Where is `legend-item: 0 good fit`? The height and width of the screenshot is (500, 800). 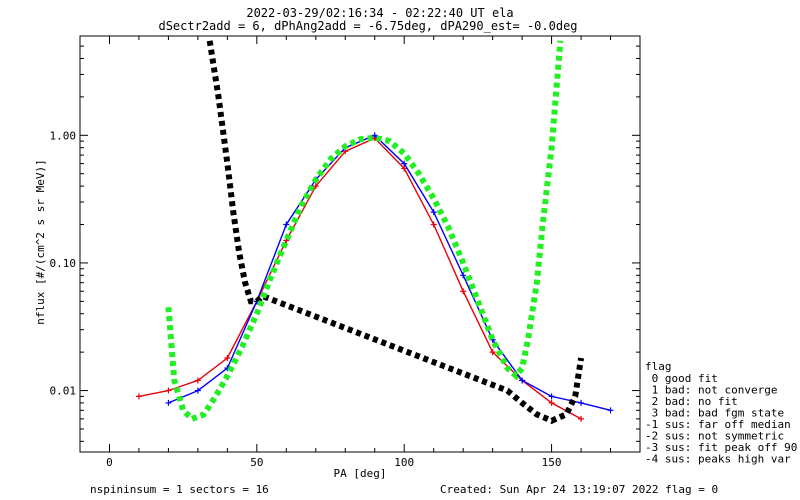
legend-item: 0 good fit is located at coordinates (681, 378).